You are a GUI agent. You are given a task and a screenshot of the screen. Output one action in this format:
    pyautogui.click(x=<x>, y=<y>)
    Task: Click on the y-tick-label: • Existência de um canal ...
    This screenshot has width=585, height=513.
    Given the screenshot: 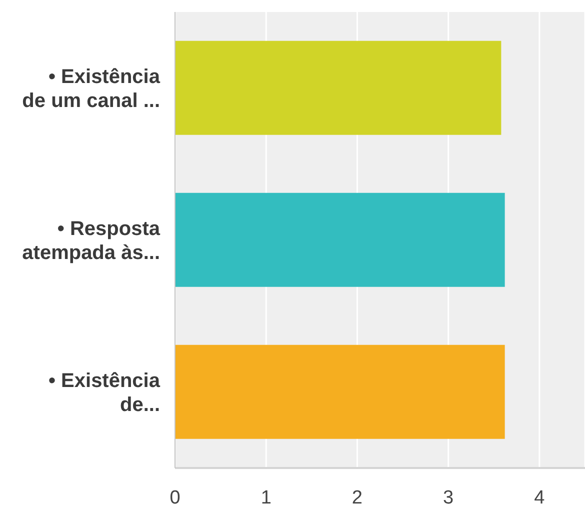 What is the action you would take?
    pyautogui.click(x=91, y=89)
    